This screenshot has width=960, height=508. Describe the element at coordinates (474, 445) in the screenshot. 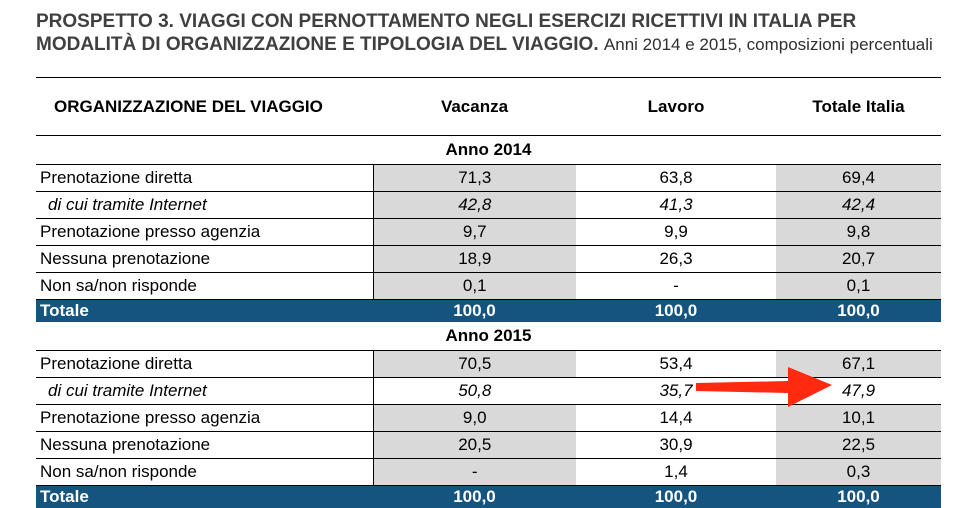

I see `cell-vacanza: 20,5` at that location.